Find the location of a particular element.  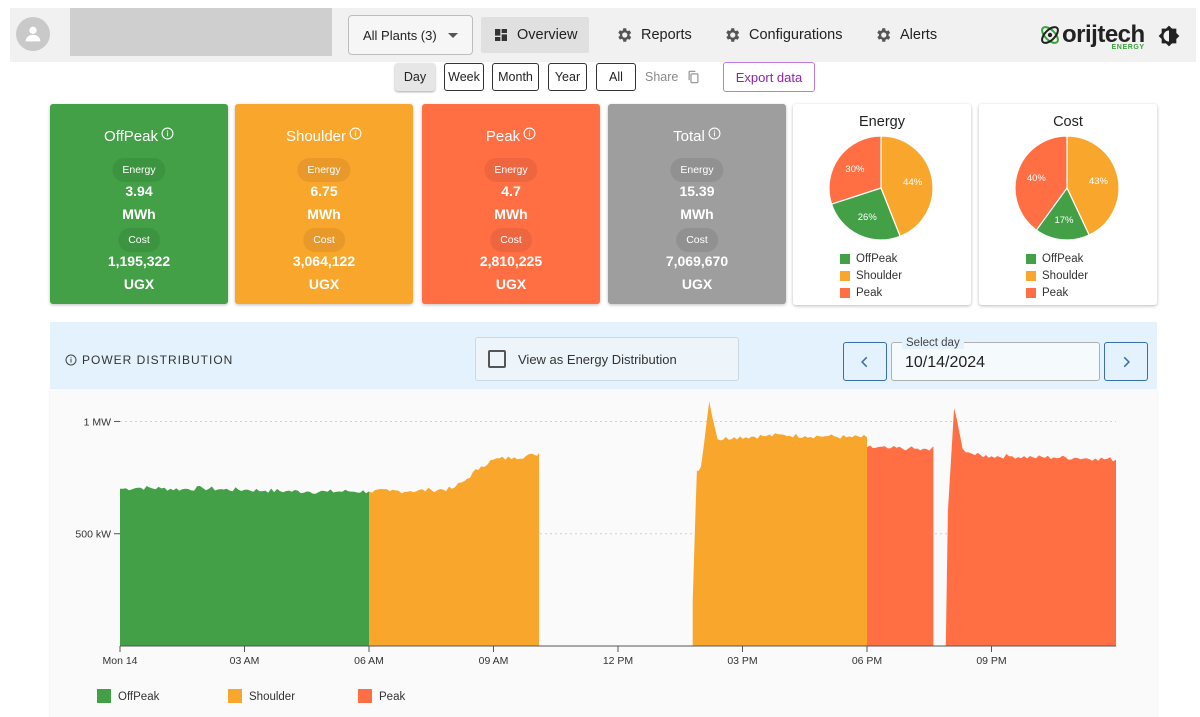

chart-legend-label: Shoulder is located at coordinates (272, 697).